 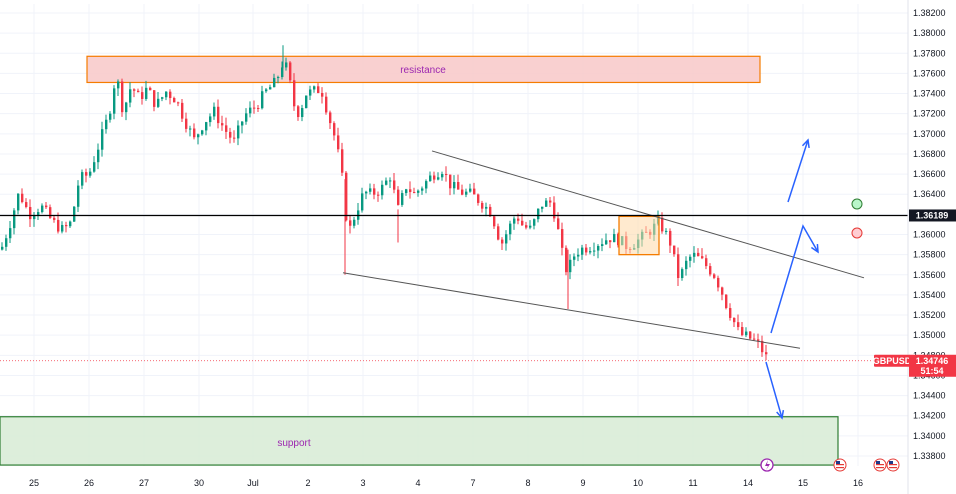 What do you see at coordinates (858, 483) in the screenshot?
I see `date-tick-label: 16` at bounding box center [858, 483].